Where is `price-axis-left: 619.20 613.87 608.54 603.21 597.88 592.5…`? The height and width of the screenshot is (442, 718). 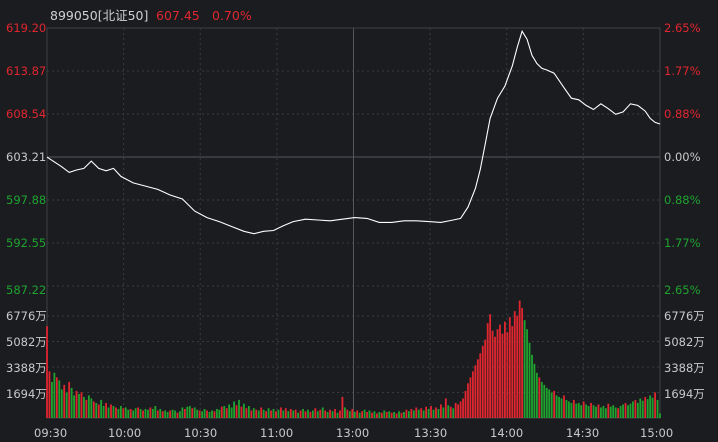
price-axis-left: 619.20 613.87 608.54 603.21 597.88 592.5… is located at coordinates (26, 159).